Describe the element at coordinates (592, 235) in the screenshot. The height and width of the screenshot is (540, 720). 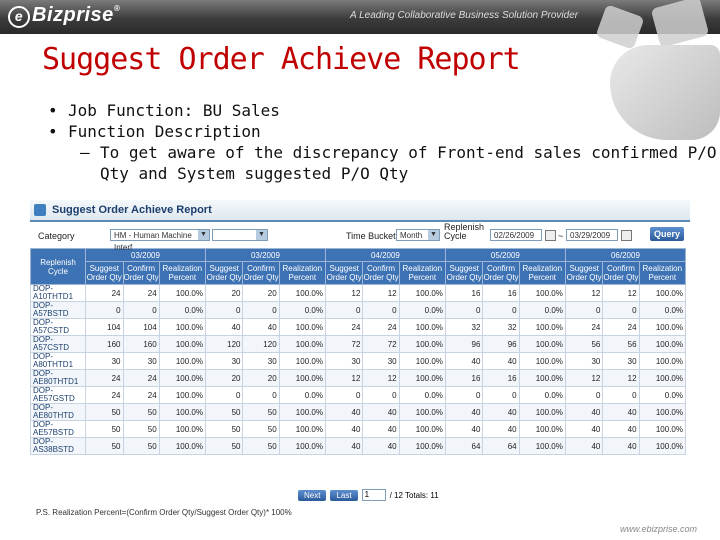
I see `date-to-input: 03/29/2009` at that location.